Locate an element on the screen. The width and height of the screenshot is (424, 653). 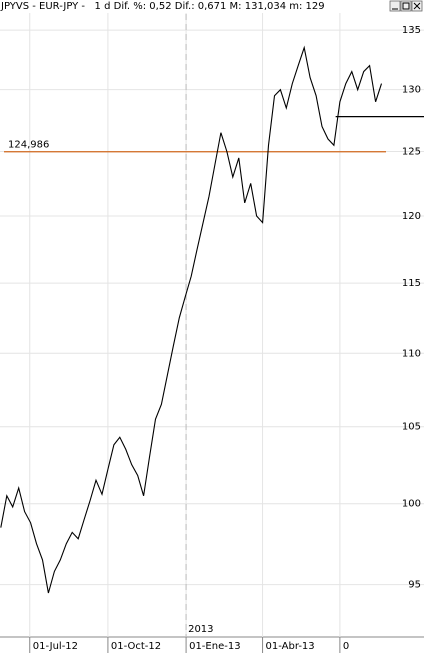
level-label: 124,986 is located at coordinates (28, 145).